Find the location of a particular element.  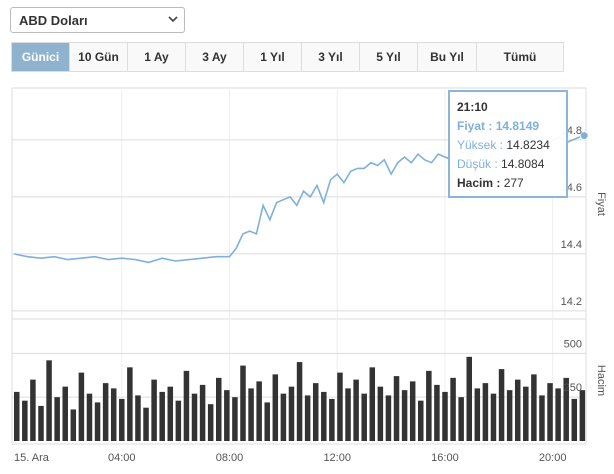

y-tick-label: 14.2 is located at coordinates (571, 302).